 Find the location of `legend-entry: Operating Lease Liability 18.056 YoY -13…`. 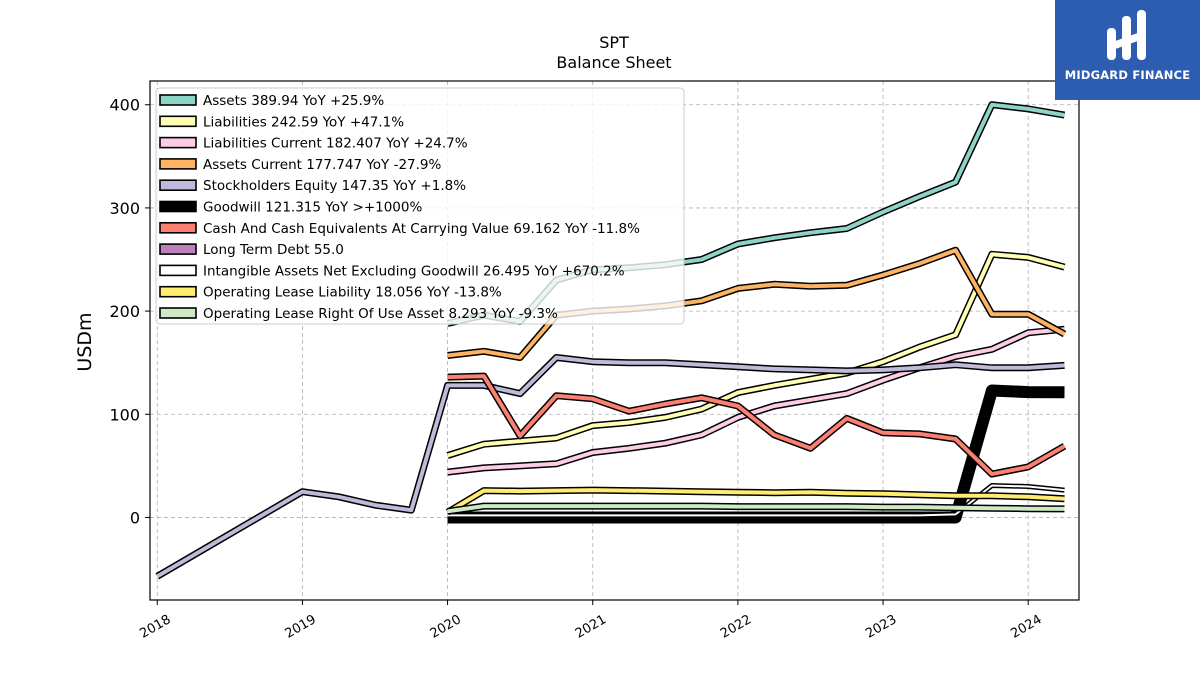

legend-entry: Operating Lease Liability 18.056 YoY -13… is located at coordinates (330, 293).